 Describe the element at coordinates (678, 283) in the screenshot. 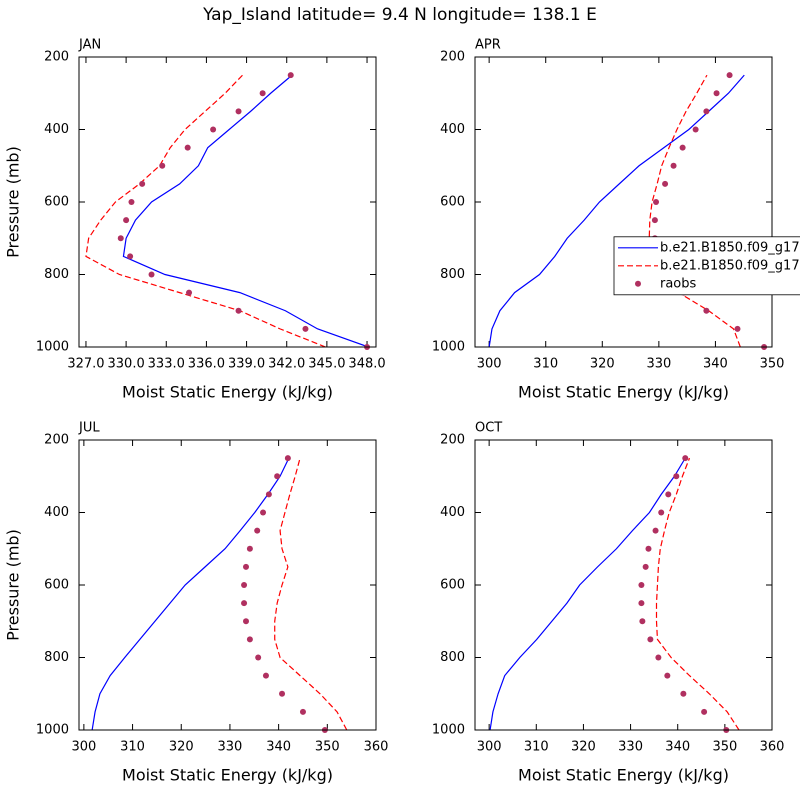

I see `legend-label: raobs` at that location.